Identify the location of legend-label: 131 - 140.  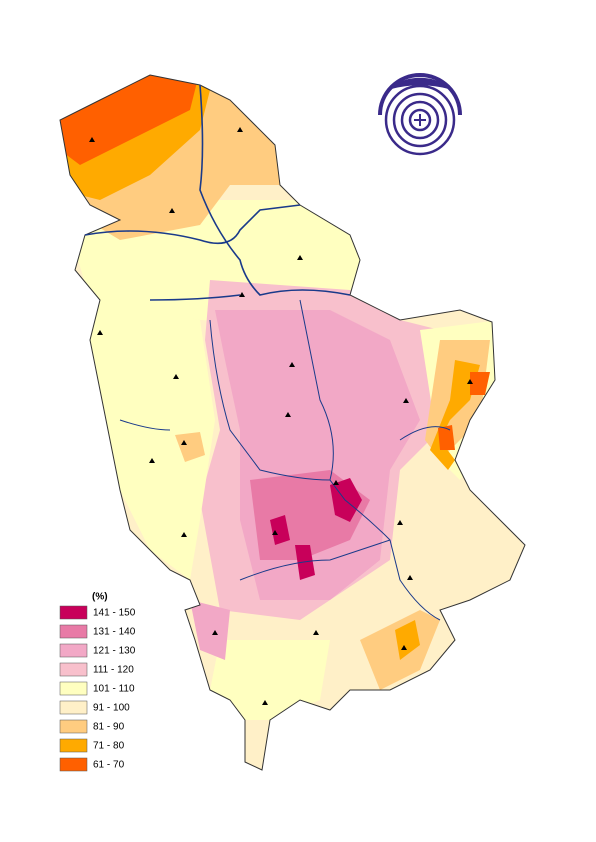
(114, 632).